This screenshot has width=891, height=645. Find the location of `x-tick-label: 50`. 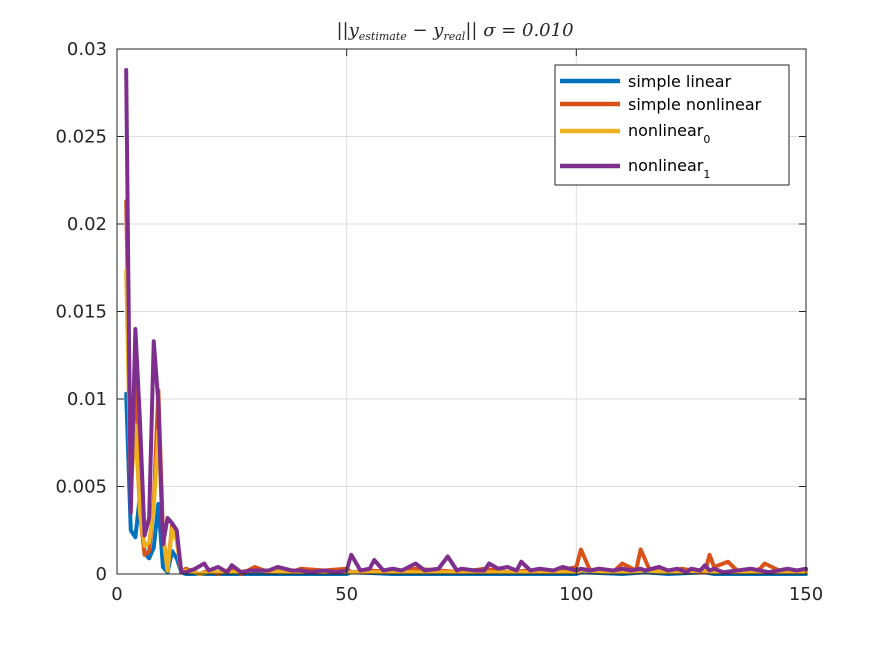

x-tick-label: 50 is located at coordinates (346, 594).